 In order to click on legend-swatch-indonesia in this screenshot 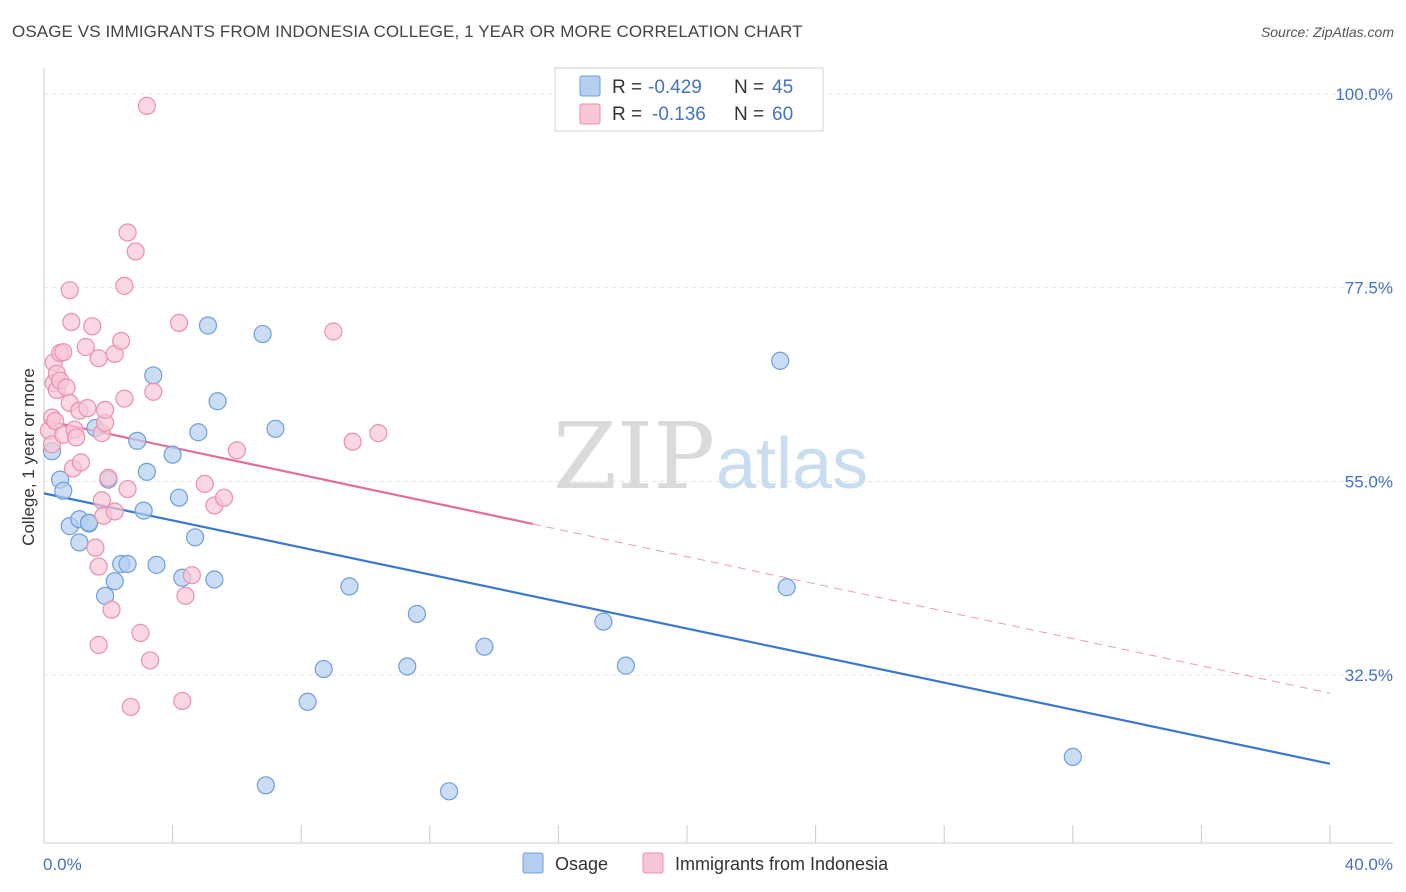, I will do `click(590, 114)`.